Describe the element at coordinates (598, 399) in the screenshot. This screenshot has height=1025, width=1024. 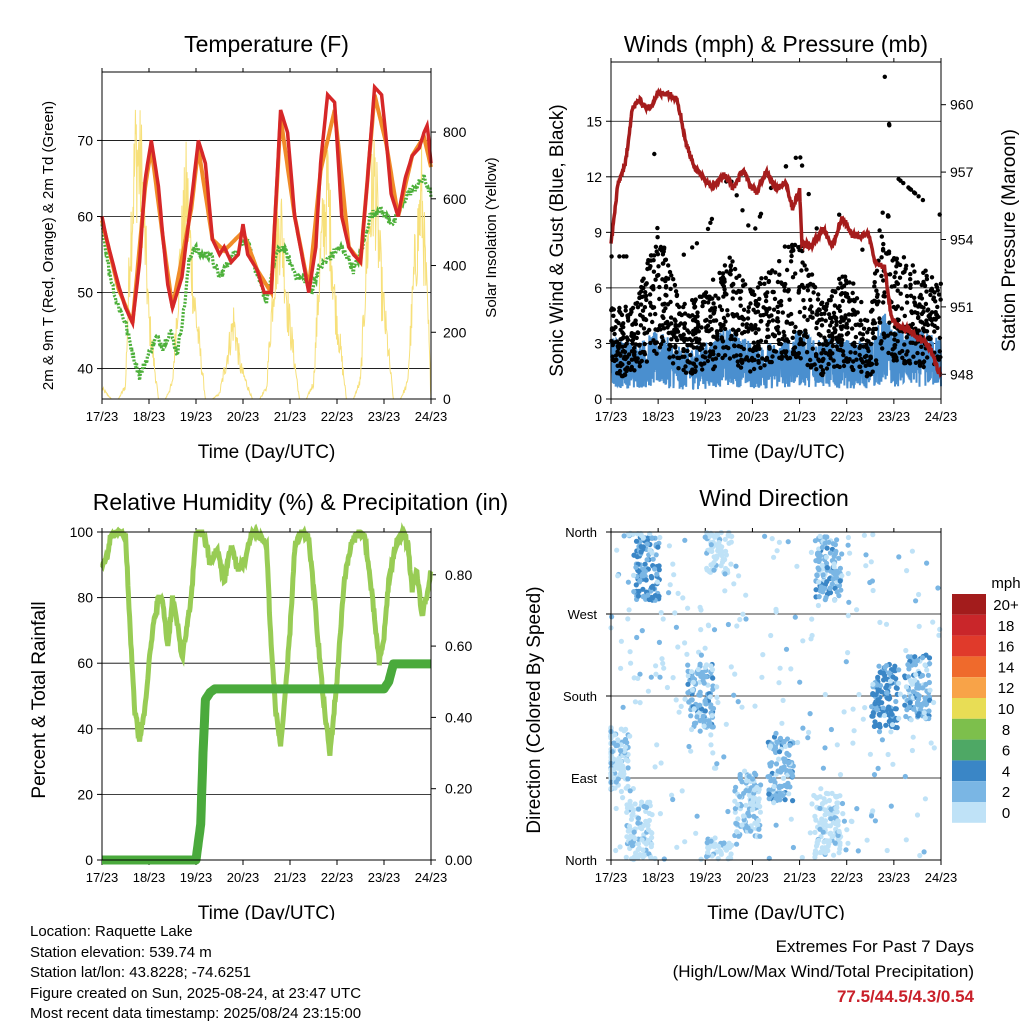
I see `y-tick-label: 0` at that location.